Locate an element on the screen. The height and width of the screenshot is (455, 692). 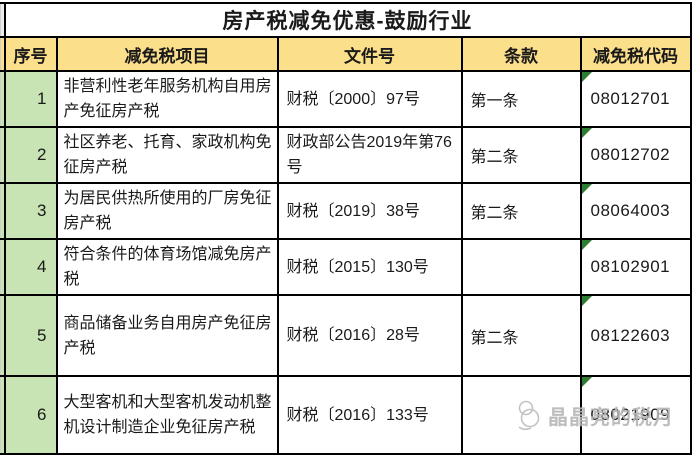
seq-cell: 5 is located at coordinates (30, 335).